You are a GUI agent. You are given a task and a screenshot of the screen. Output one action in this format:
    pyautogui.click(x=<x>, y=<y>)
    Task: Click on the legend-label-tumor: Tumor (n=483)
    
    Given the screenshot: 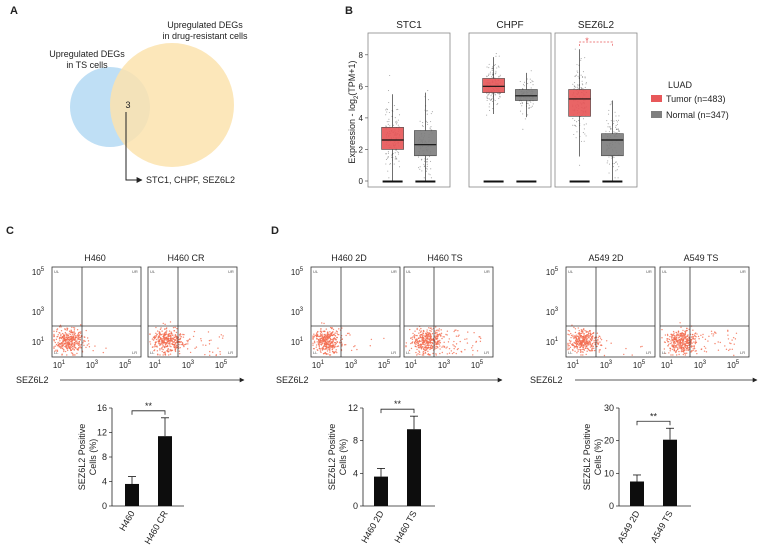 What is the action you would take?
    pyautogui.click(x=695, y=99)
    